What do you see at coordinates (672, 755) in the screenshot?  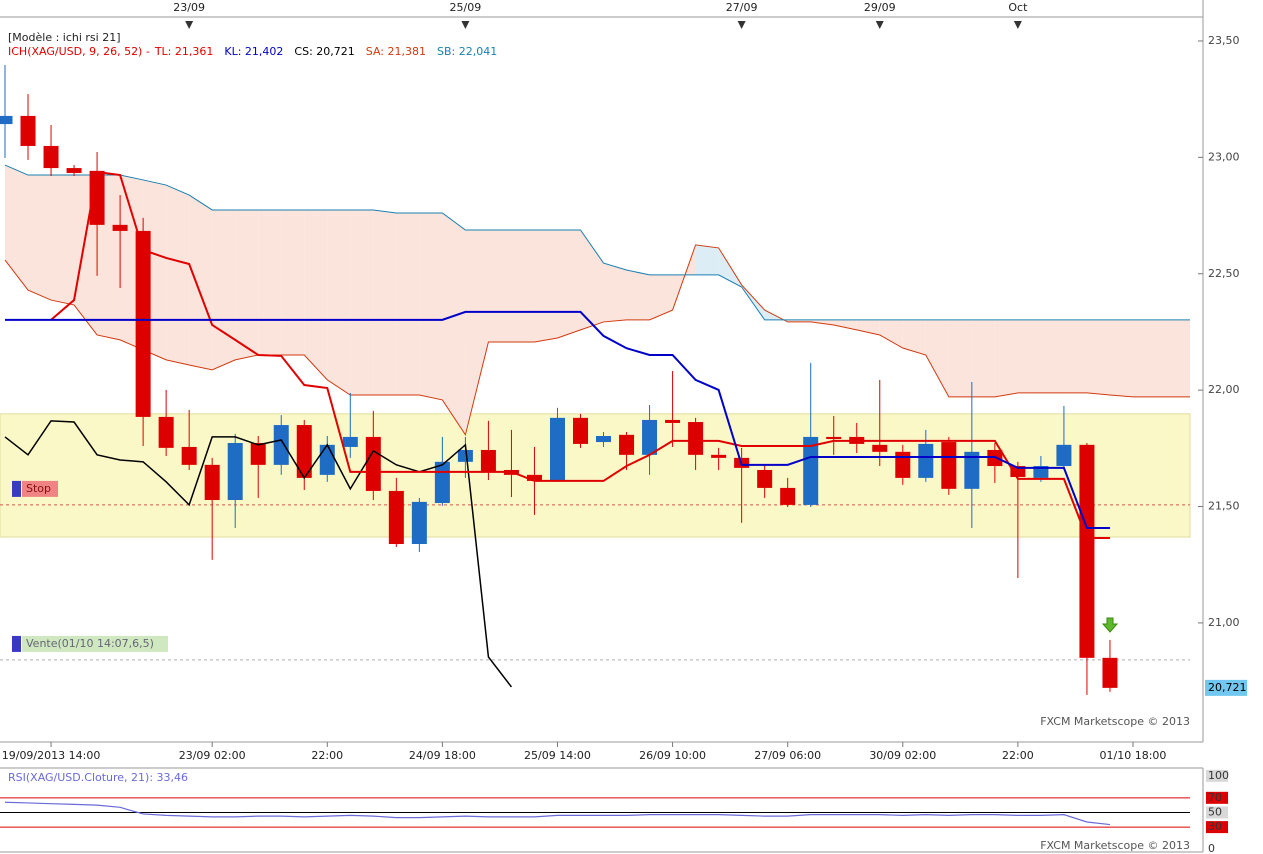 I see `x-tick-label: 26/09 10:00` at bounding box center [672, 755].